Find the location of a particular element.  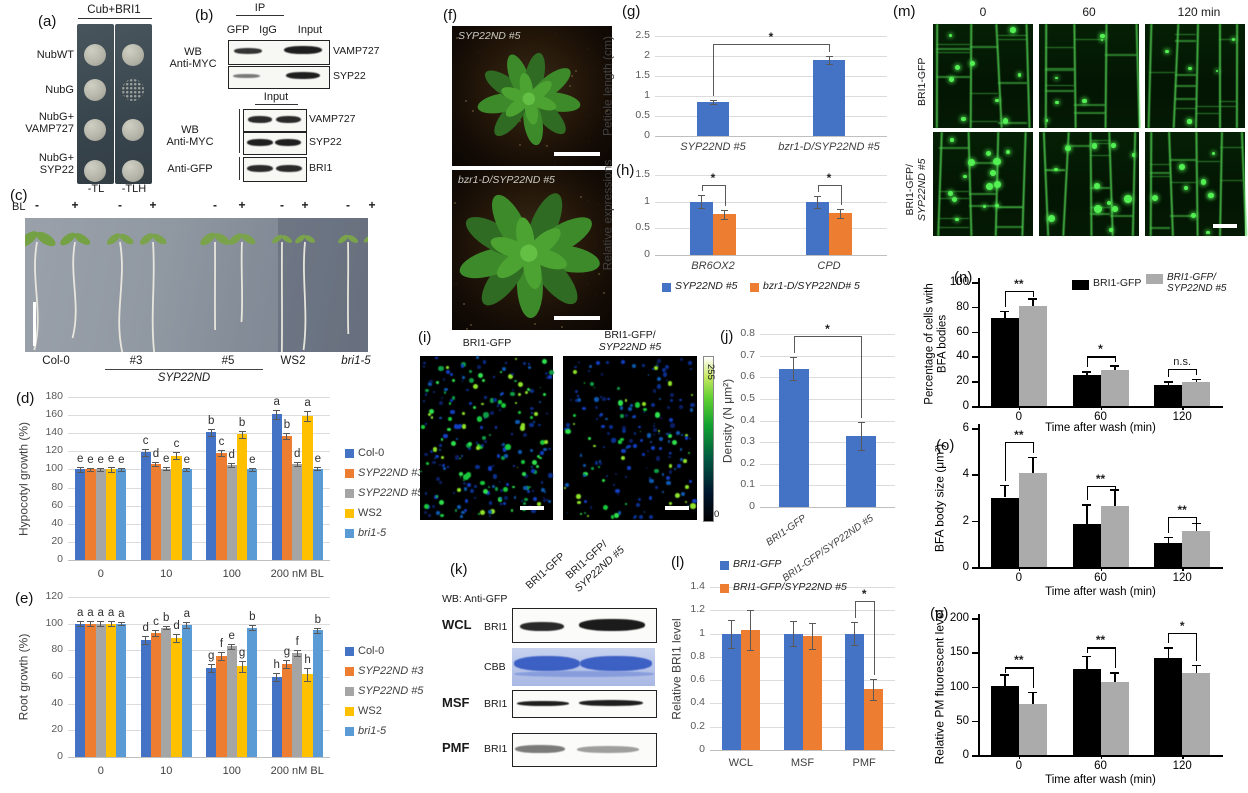

bar-h-SYP22ND #5-BR6OX2 is located at coordinates (701, 228).